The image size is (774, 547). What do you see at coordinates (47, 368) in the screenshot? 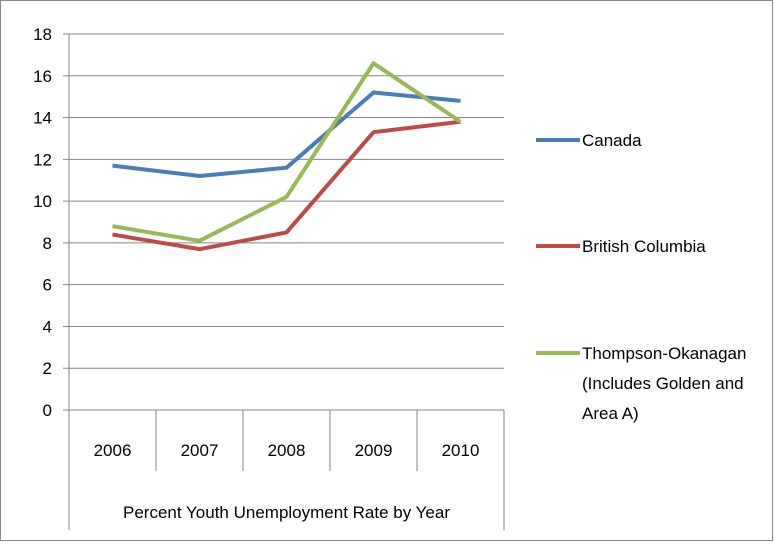
I see `y-tick-label: 2` at bounding box center [47, 368].